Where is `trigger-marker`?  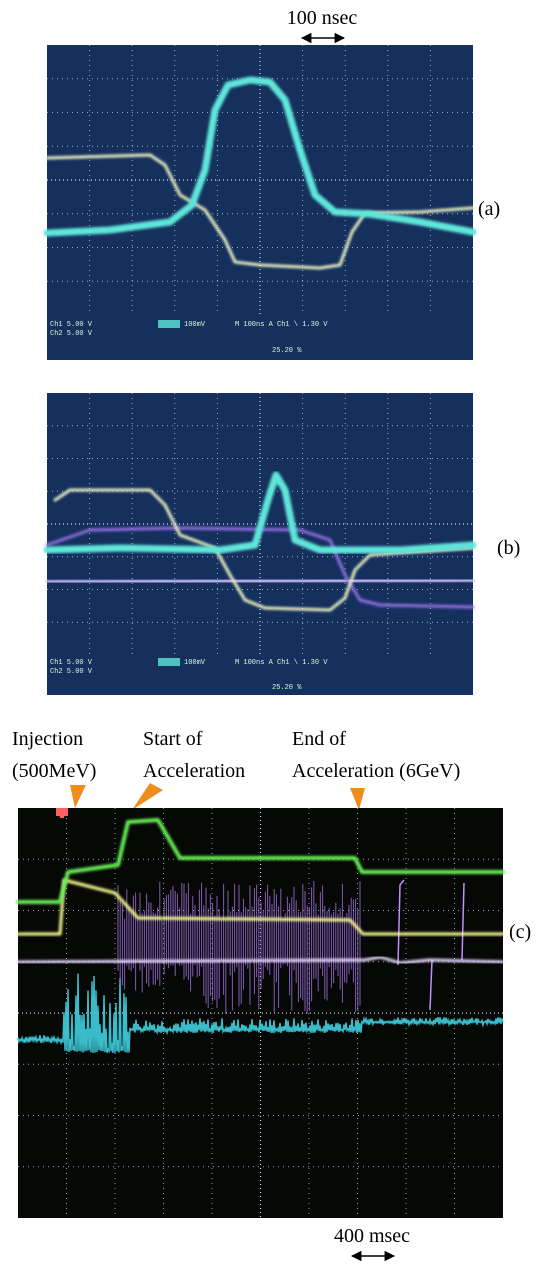
trigger-marker is located at coordinates (62, 813).